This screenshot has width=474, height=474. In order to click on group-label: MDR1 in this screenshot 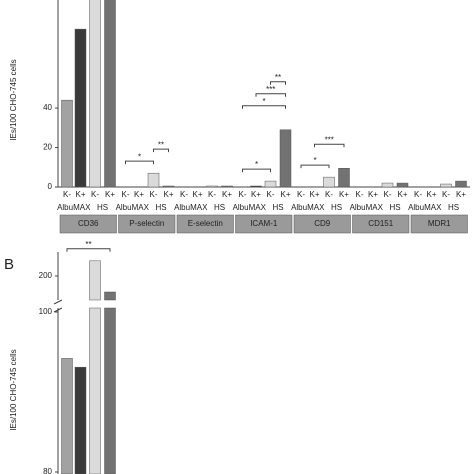, I will do `click(439, 223)`.